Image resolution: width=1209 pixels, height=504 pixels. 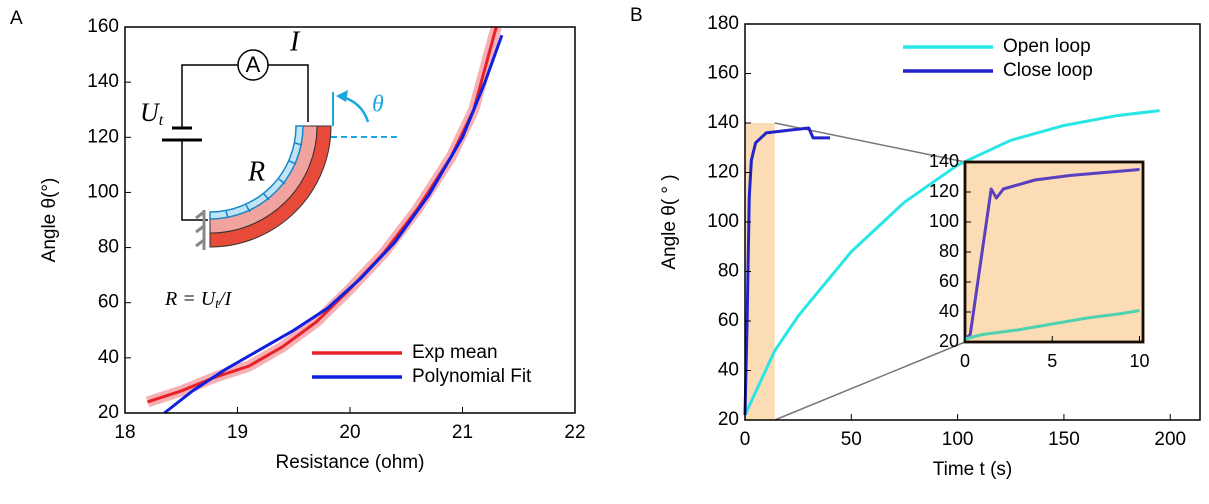 What do you see at coordinates (958, 439) in the screenshot?
I see `x-tick-label: 100` at bounding box center [958, 439].